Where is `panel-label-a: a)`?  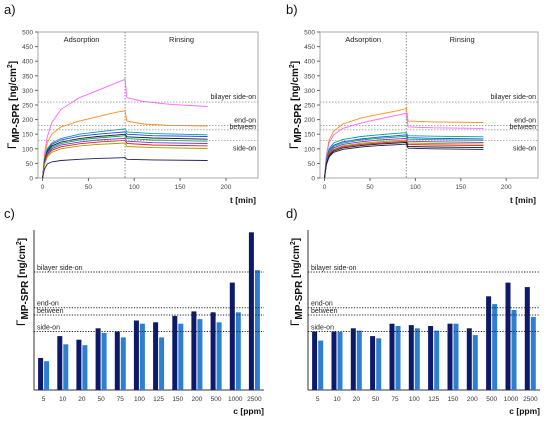 panel-label-a: a) is located at coordinates (10, 9).